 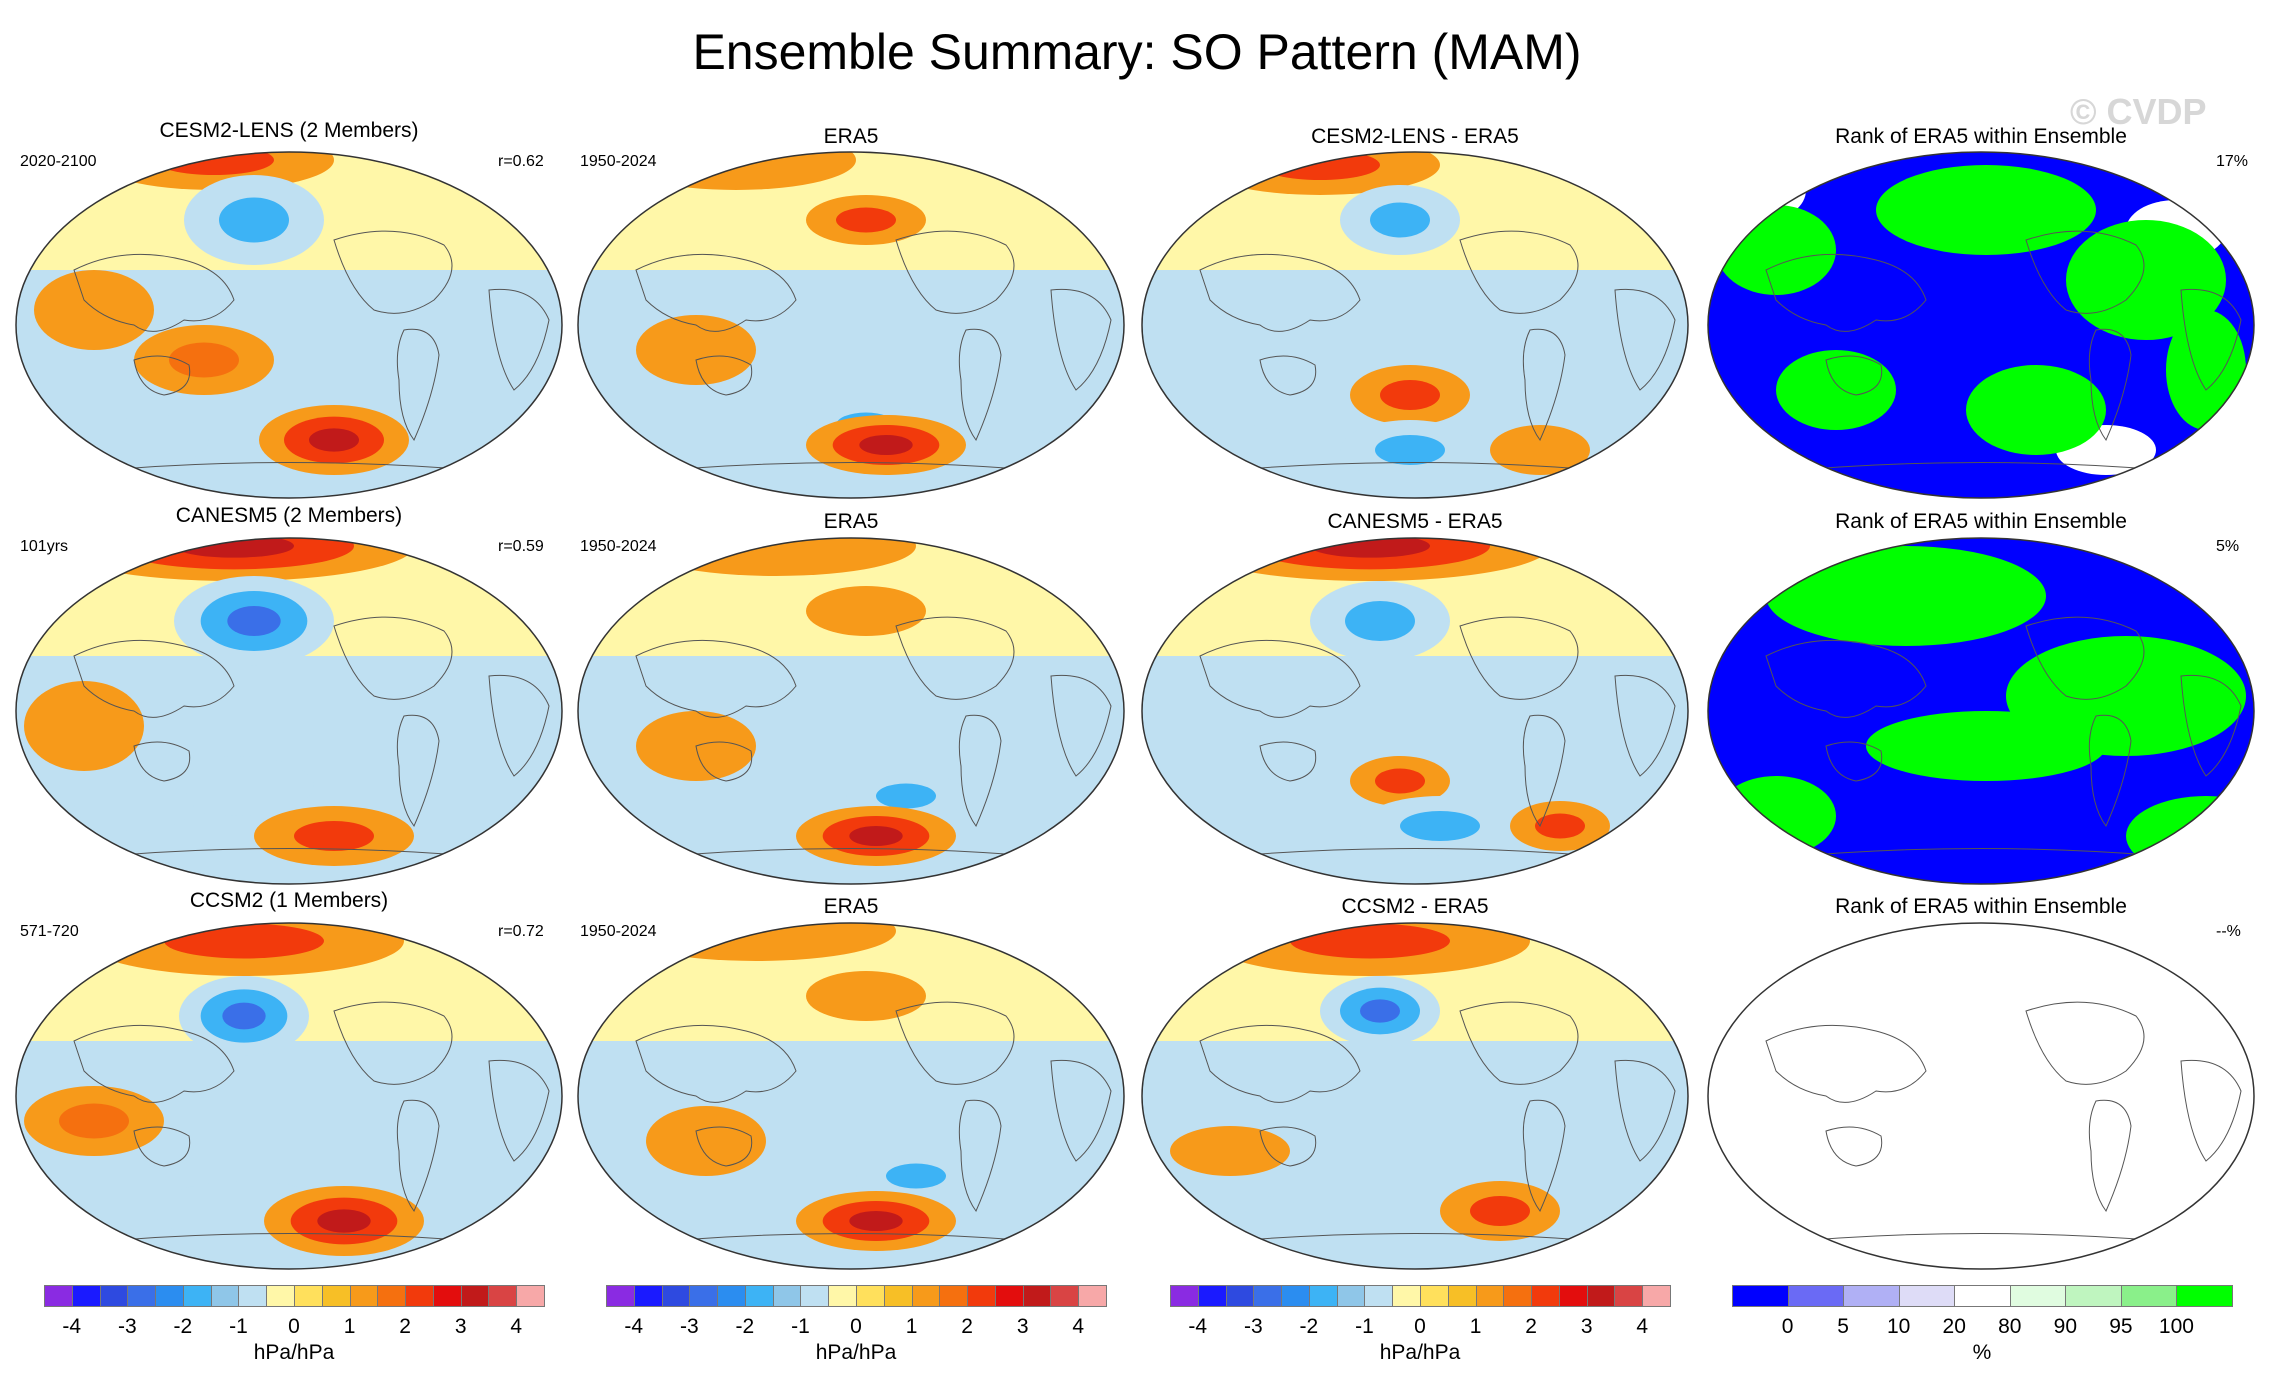 I want to click on regression-colorbar-1-tick-label: -2, so click(x=745, y=1326).